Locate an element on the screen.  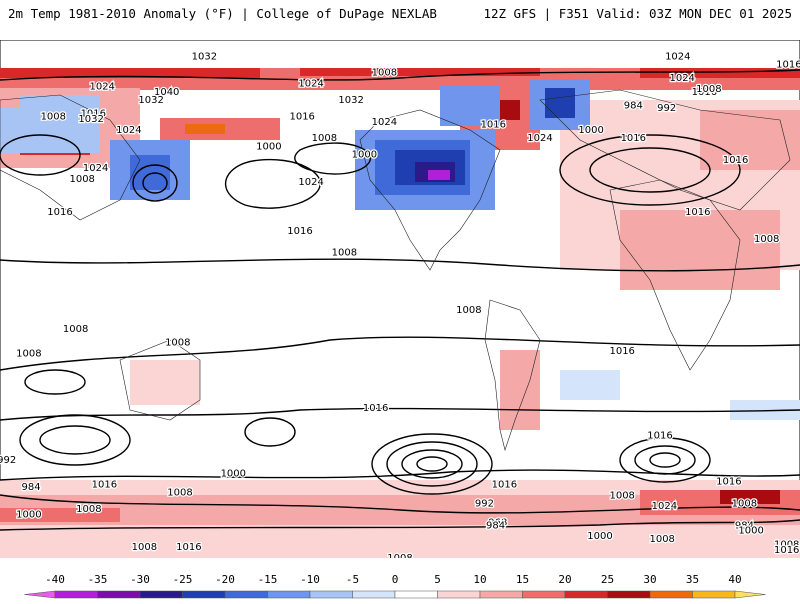
colorbar-tick: -5 is located at coordinates (352, 579).